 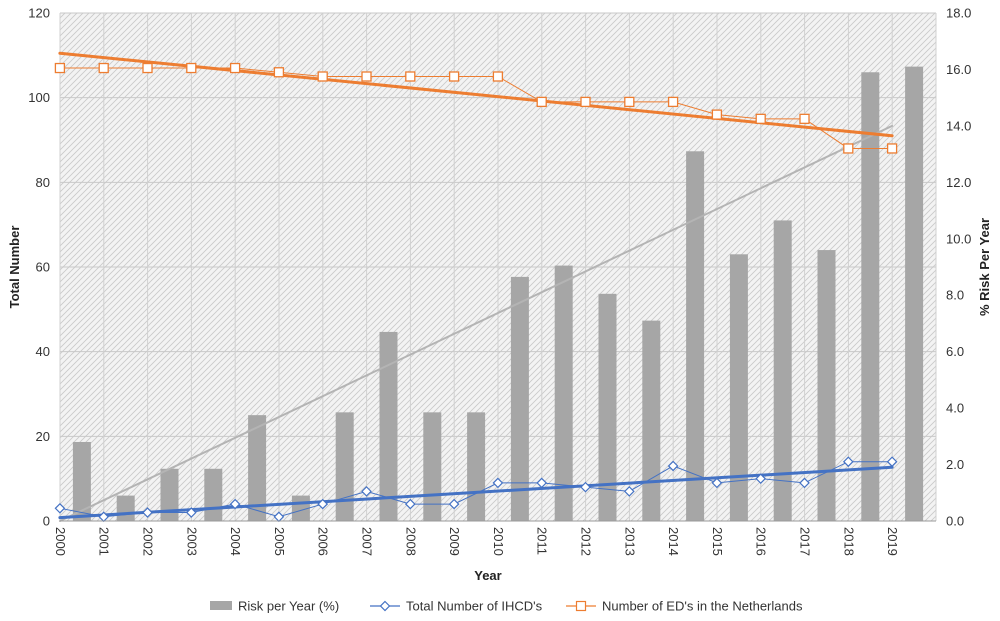 What do you see at coordinates (848, 541) in the screenshot?
I see `x-tick-label: 2018` at bounding box center [848, 541].